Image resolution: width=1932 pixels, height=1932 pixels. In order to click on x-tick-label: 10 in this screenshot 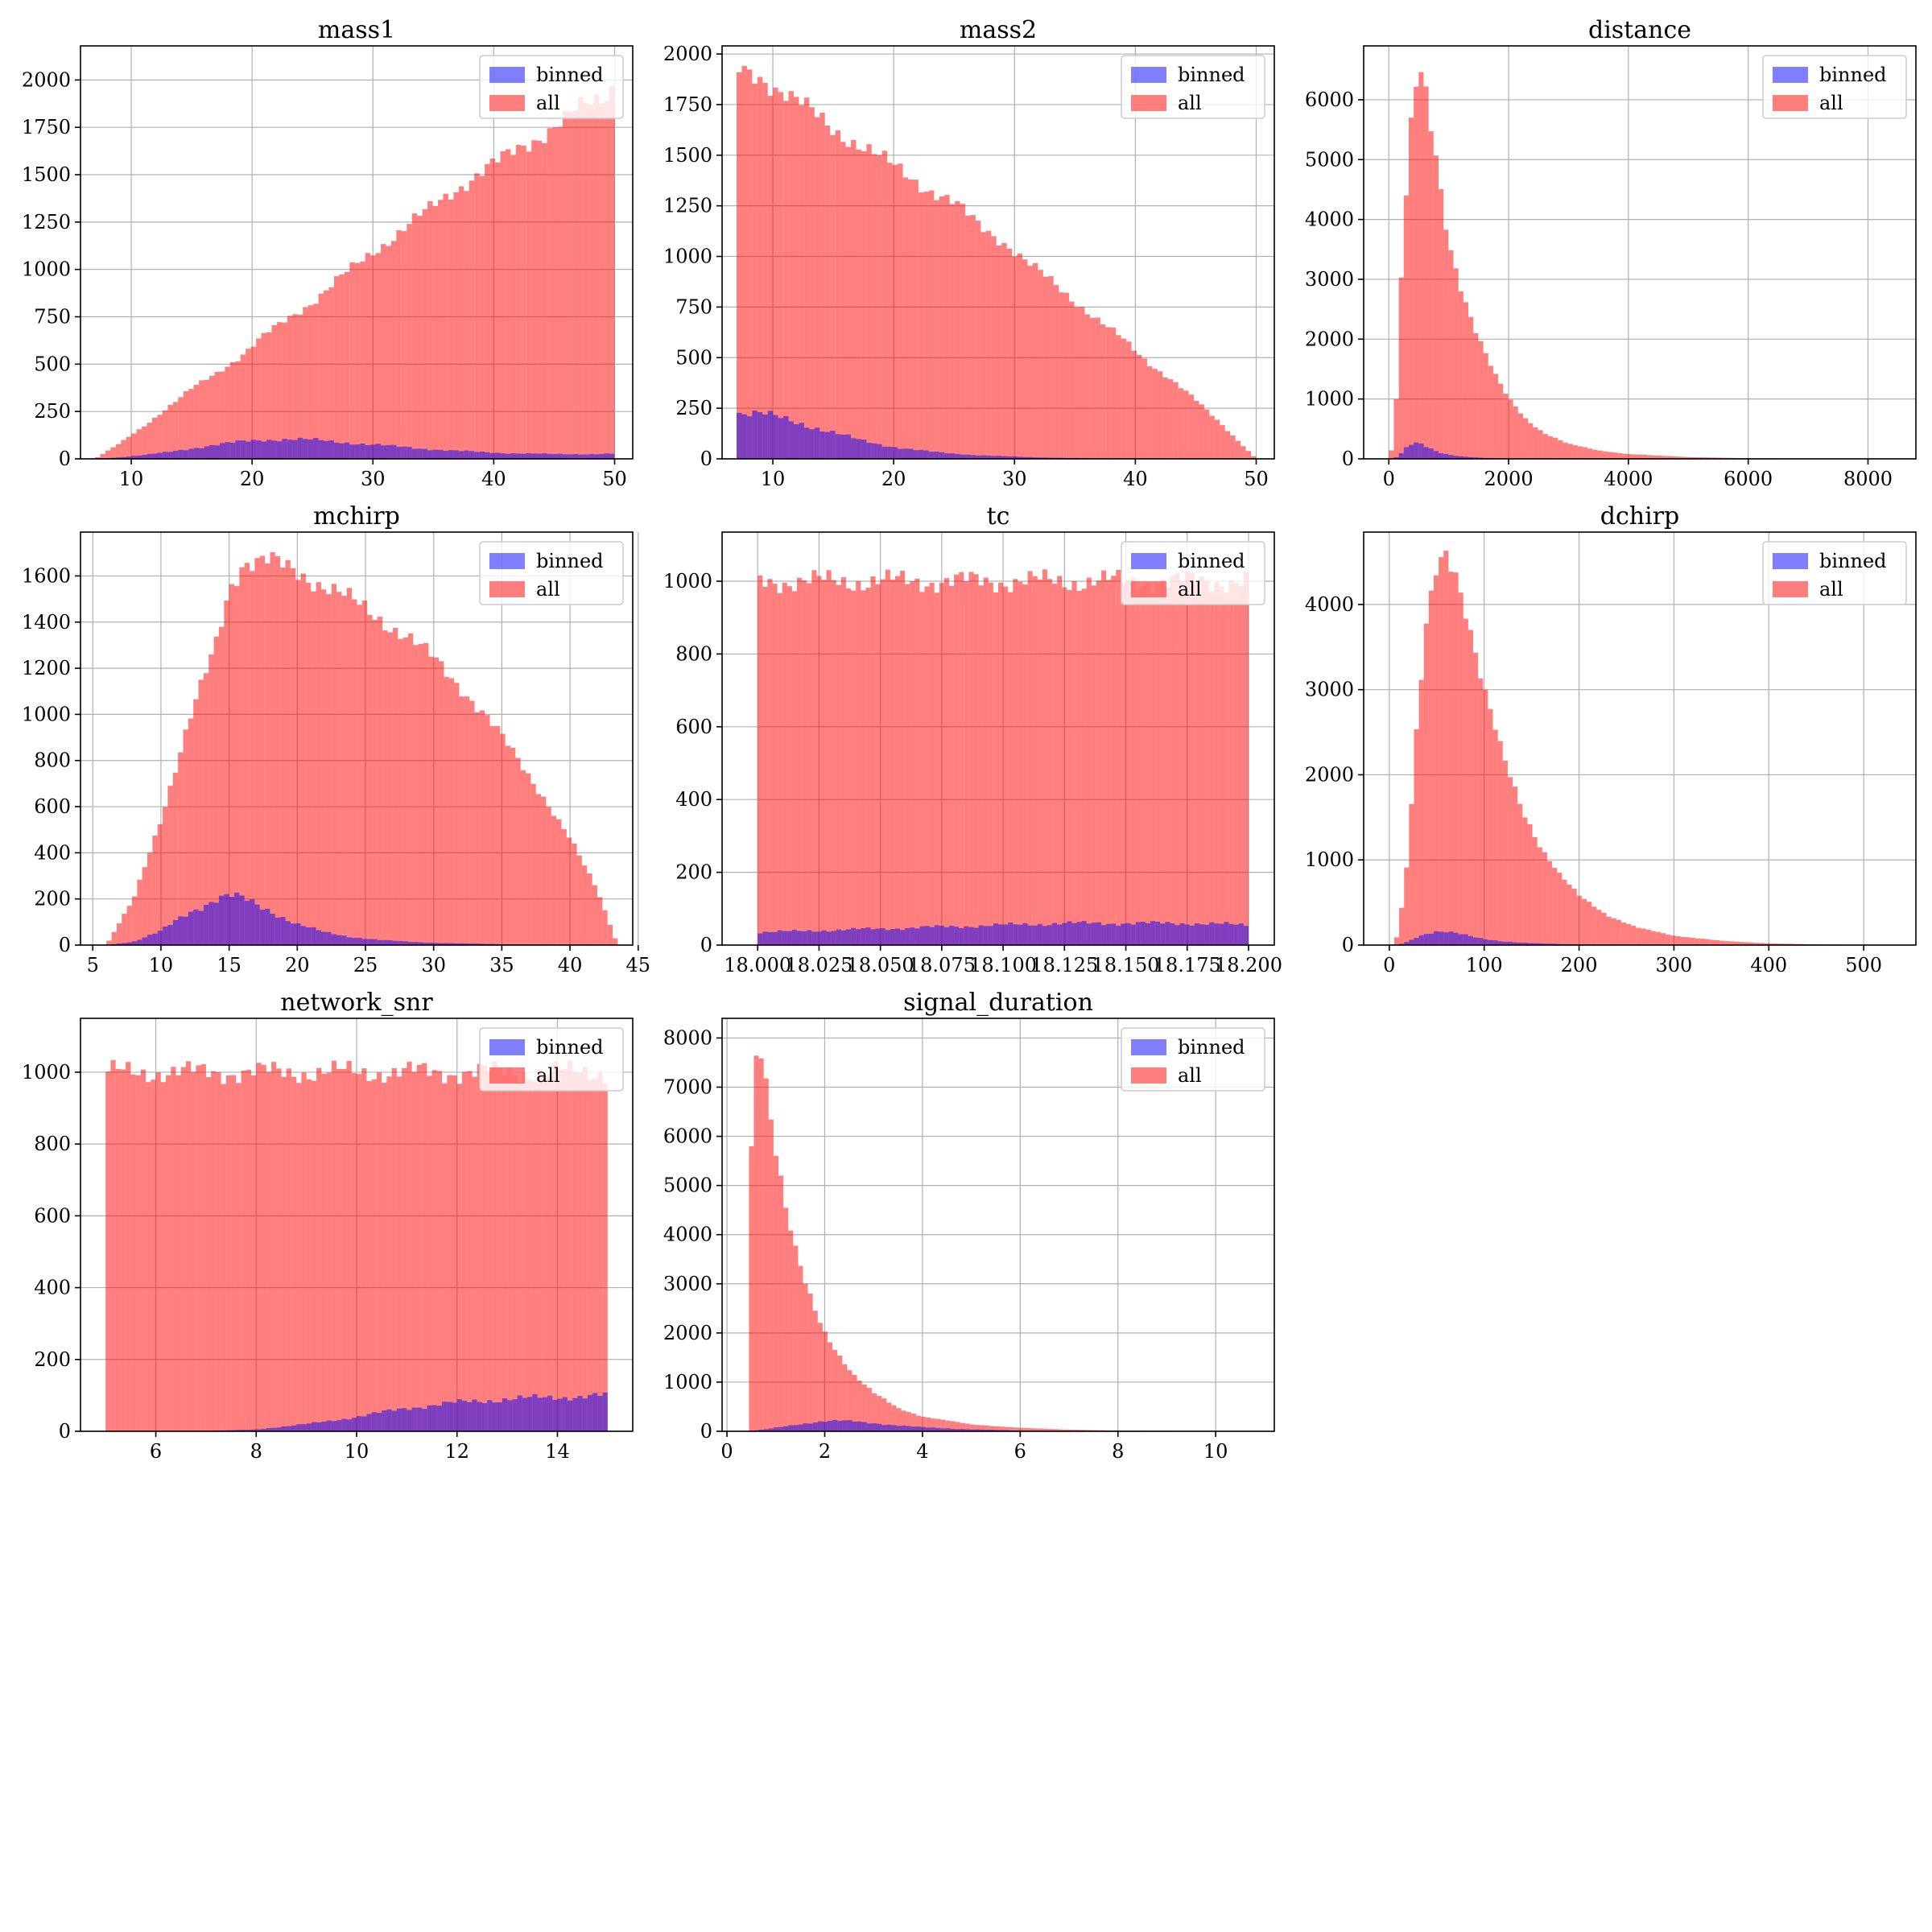, I will do `click(131, 479)`.